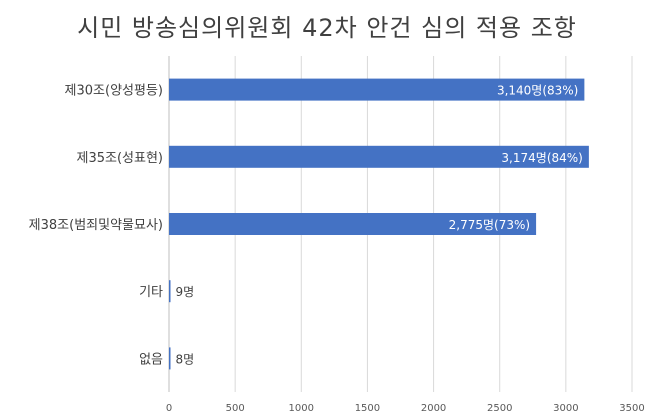 This screenshot has width=654, height=418. What do you see at coordinates (235, 408) in the screenshot?
I see `x-tick-label: 500` at bounding box center [235, 408].